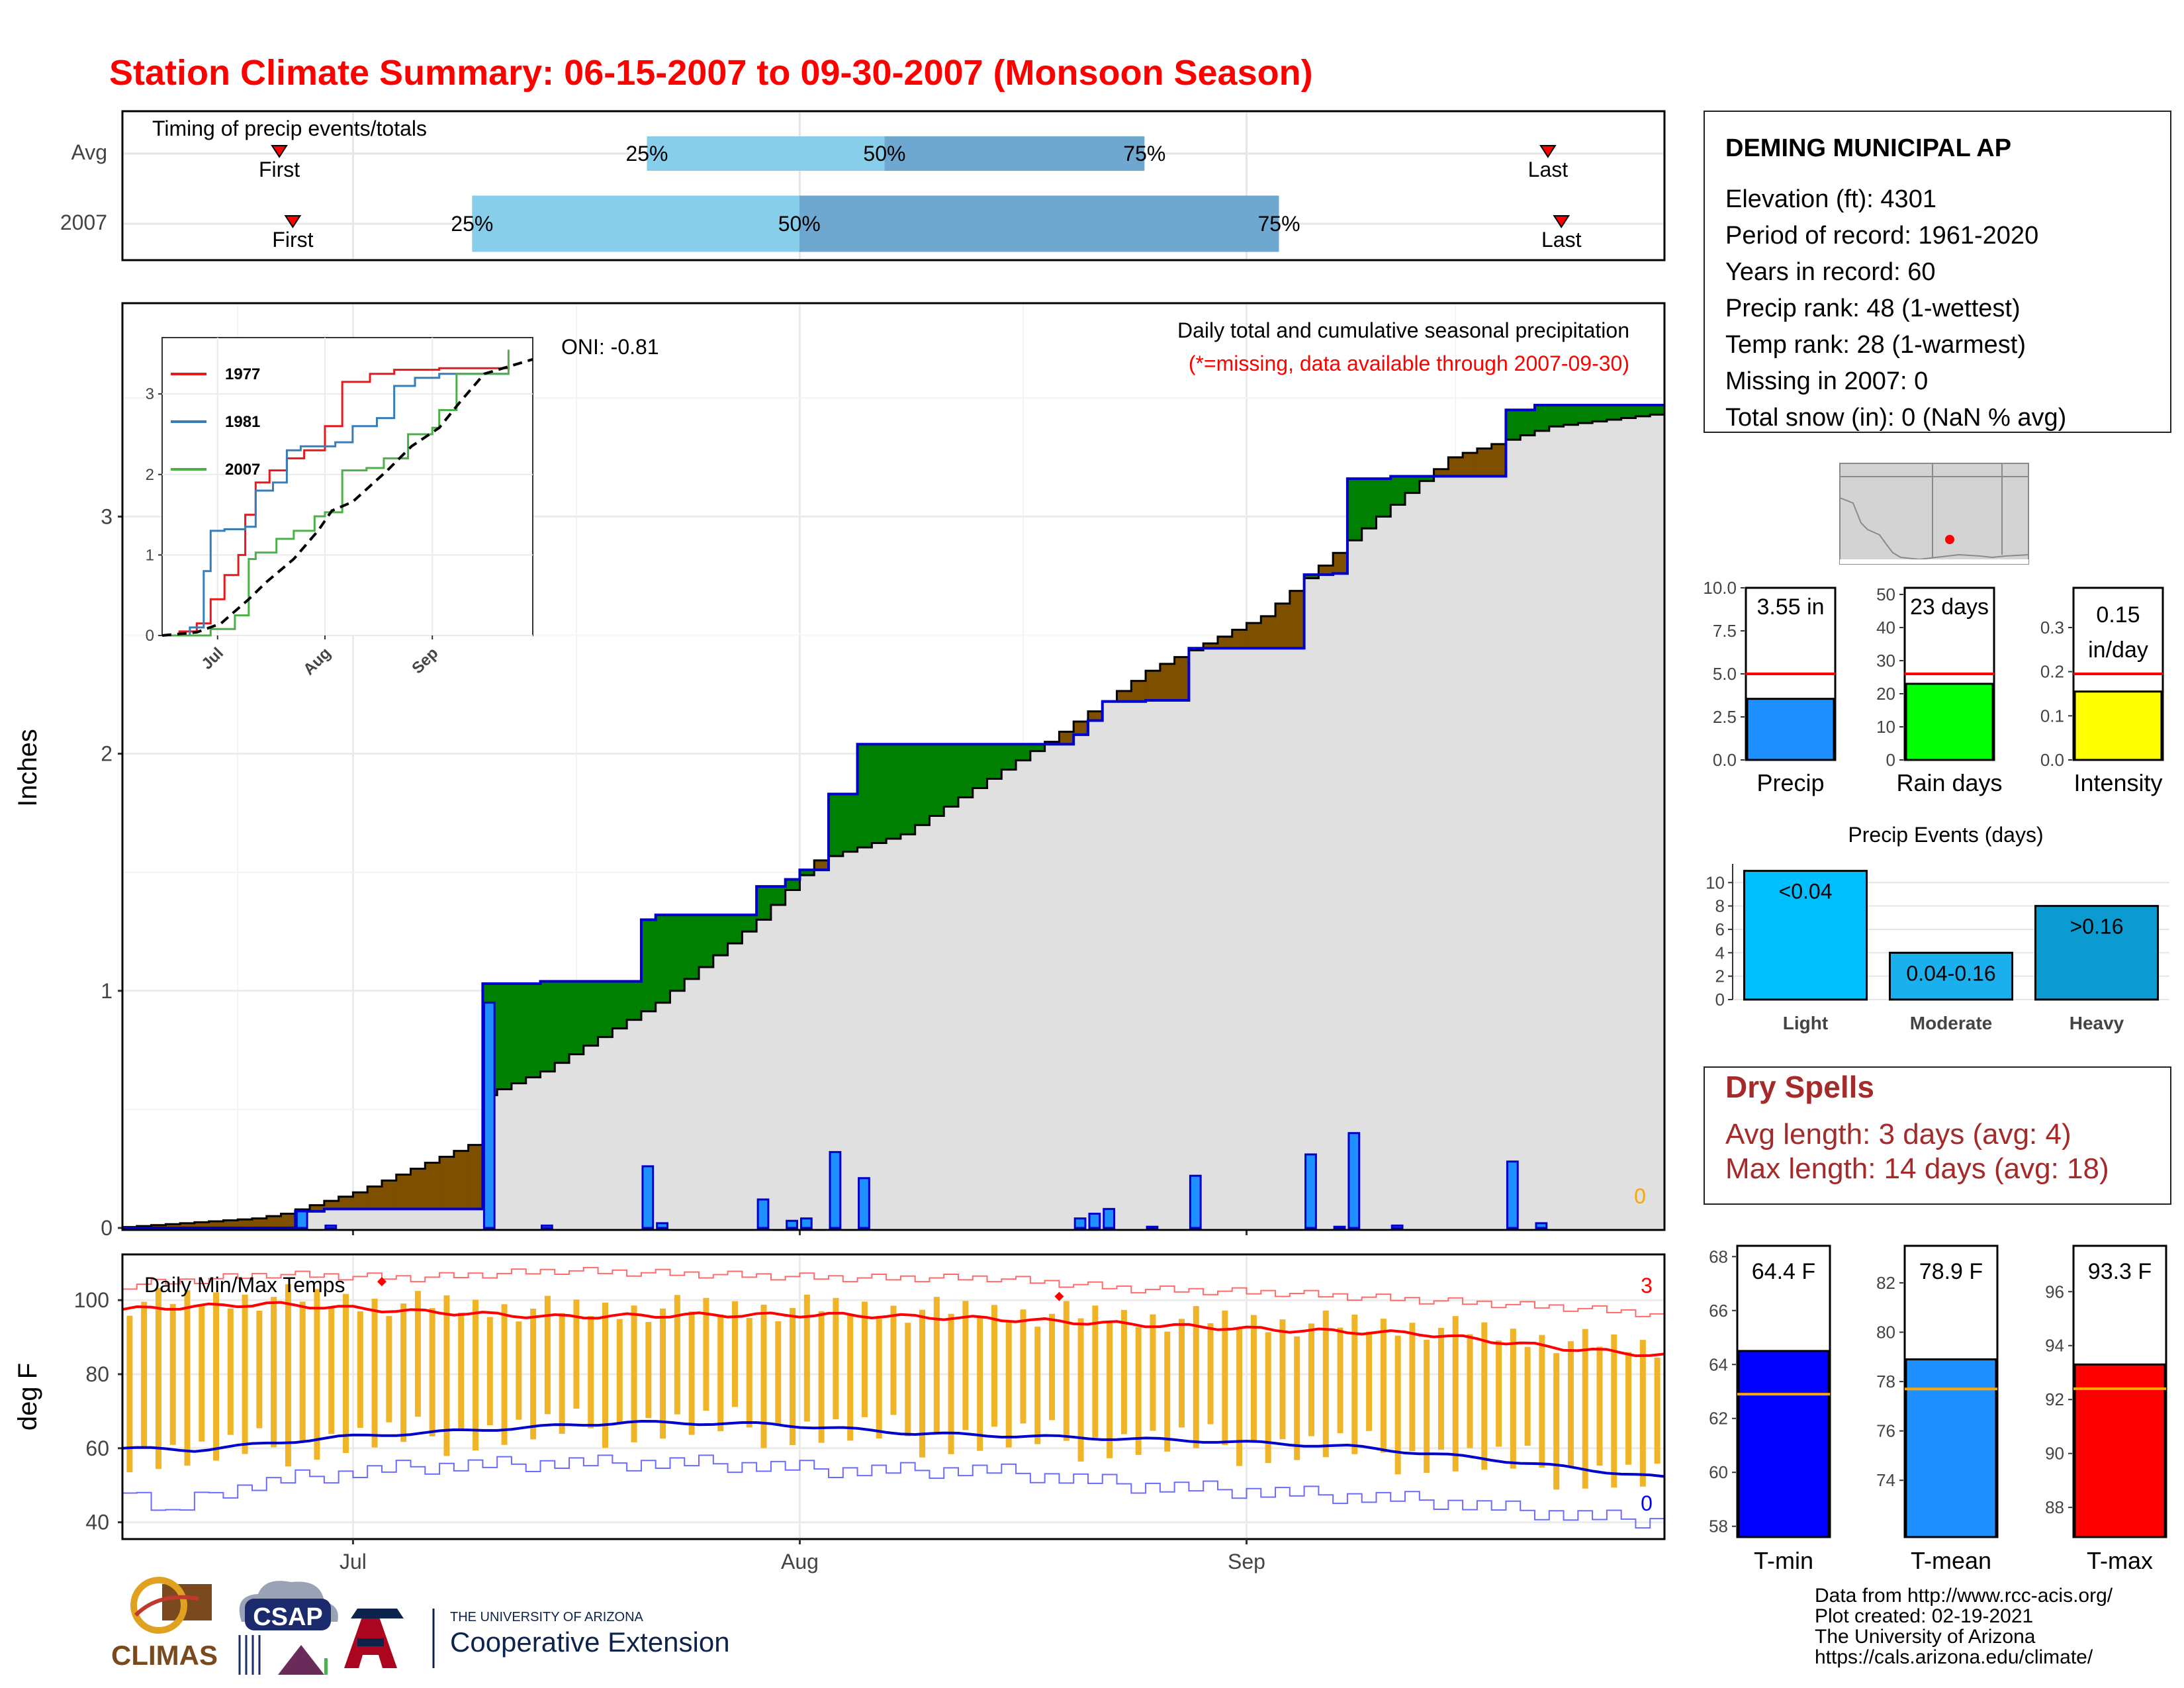 This screenshot has height=1688, width=2184. I want to click on temp-bar-y-tick-label: 96, so click(2054, 1291).